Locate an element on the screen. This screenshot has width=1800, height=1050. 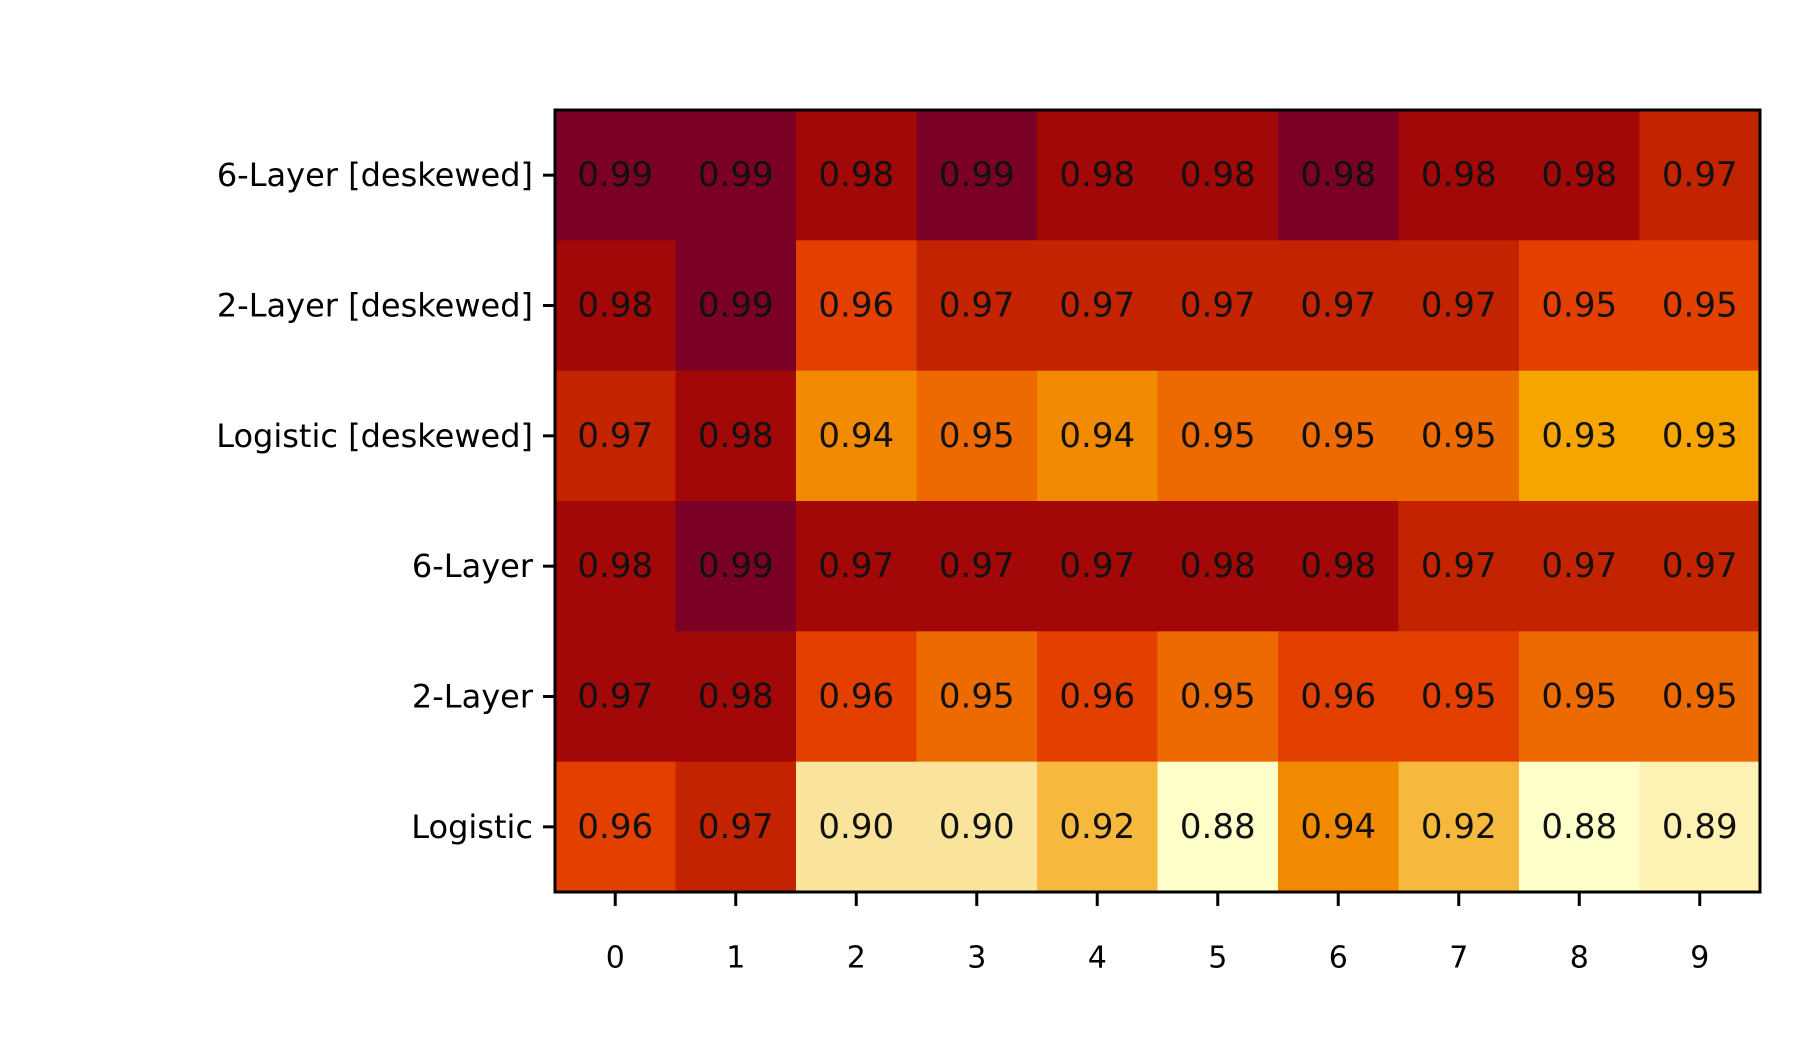
heatmap-cell-r0-c6 is located at coordinates (1339, 175).